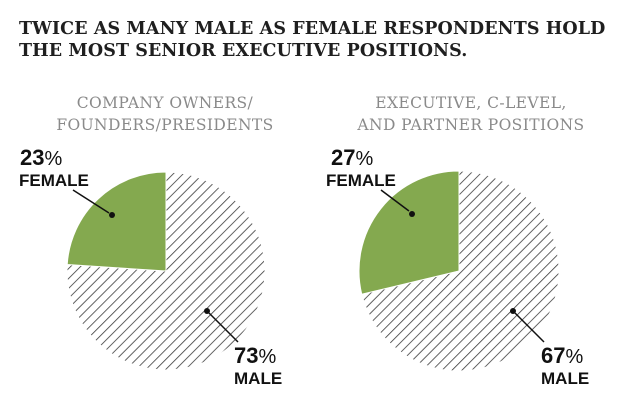 Image resolution: width=619 pixels, height=415 pixels. What do you see at coordinates (343, 157) in the screenshot?
I see `female-percent-value: 27` at bounding box center [343, 157].